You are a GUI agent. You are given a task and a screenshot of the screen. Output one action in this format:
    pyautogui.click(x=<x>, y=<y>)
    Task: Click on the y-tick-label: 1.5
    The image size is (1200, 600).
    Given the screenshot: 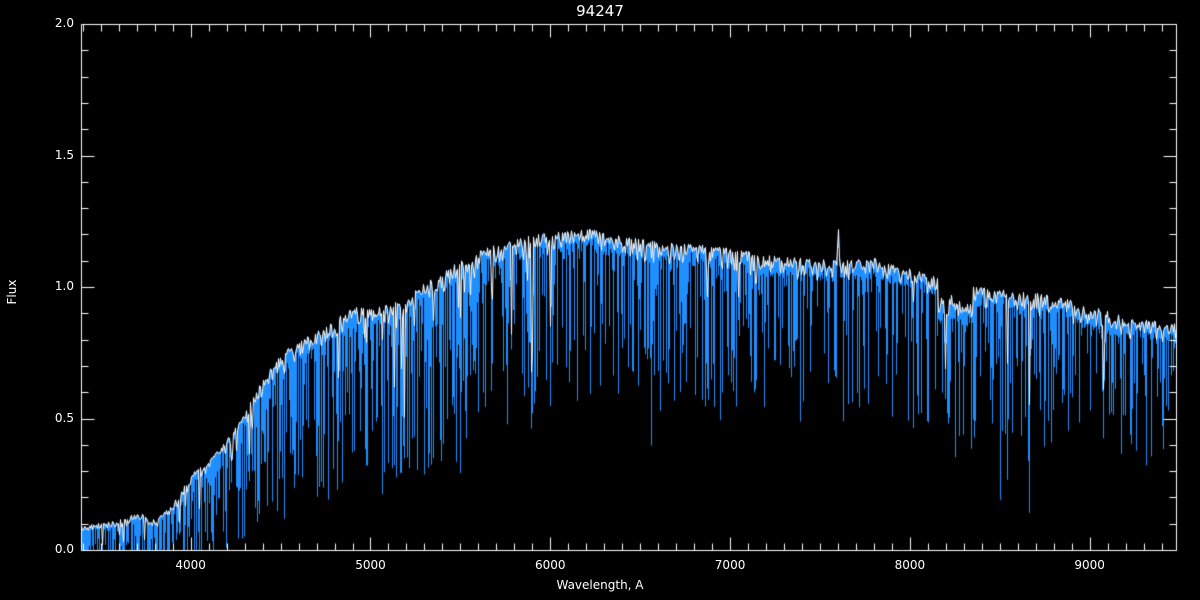 What is the action you would take?
    pyautogui.click(x=64, y=154)
    